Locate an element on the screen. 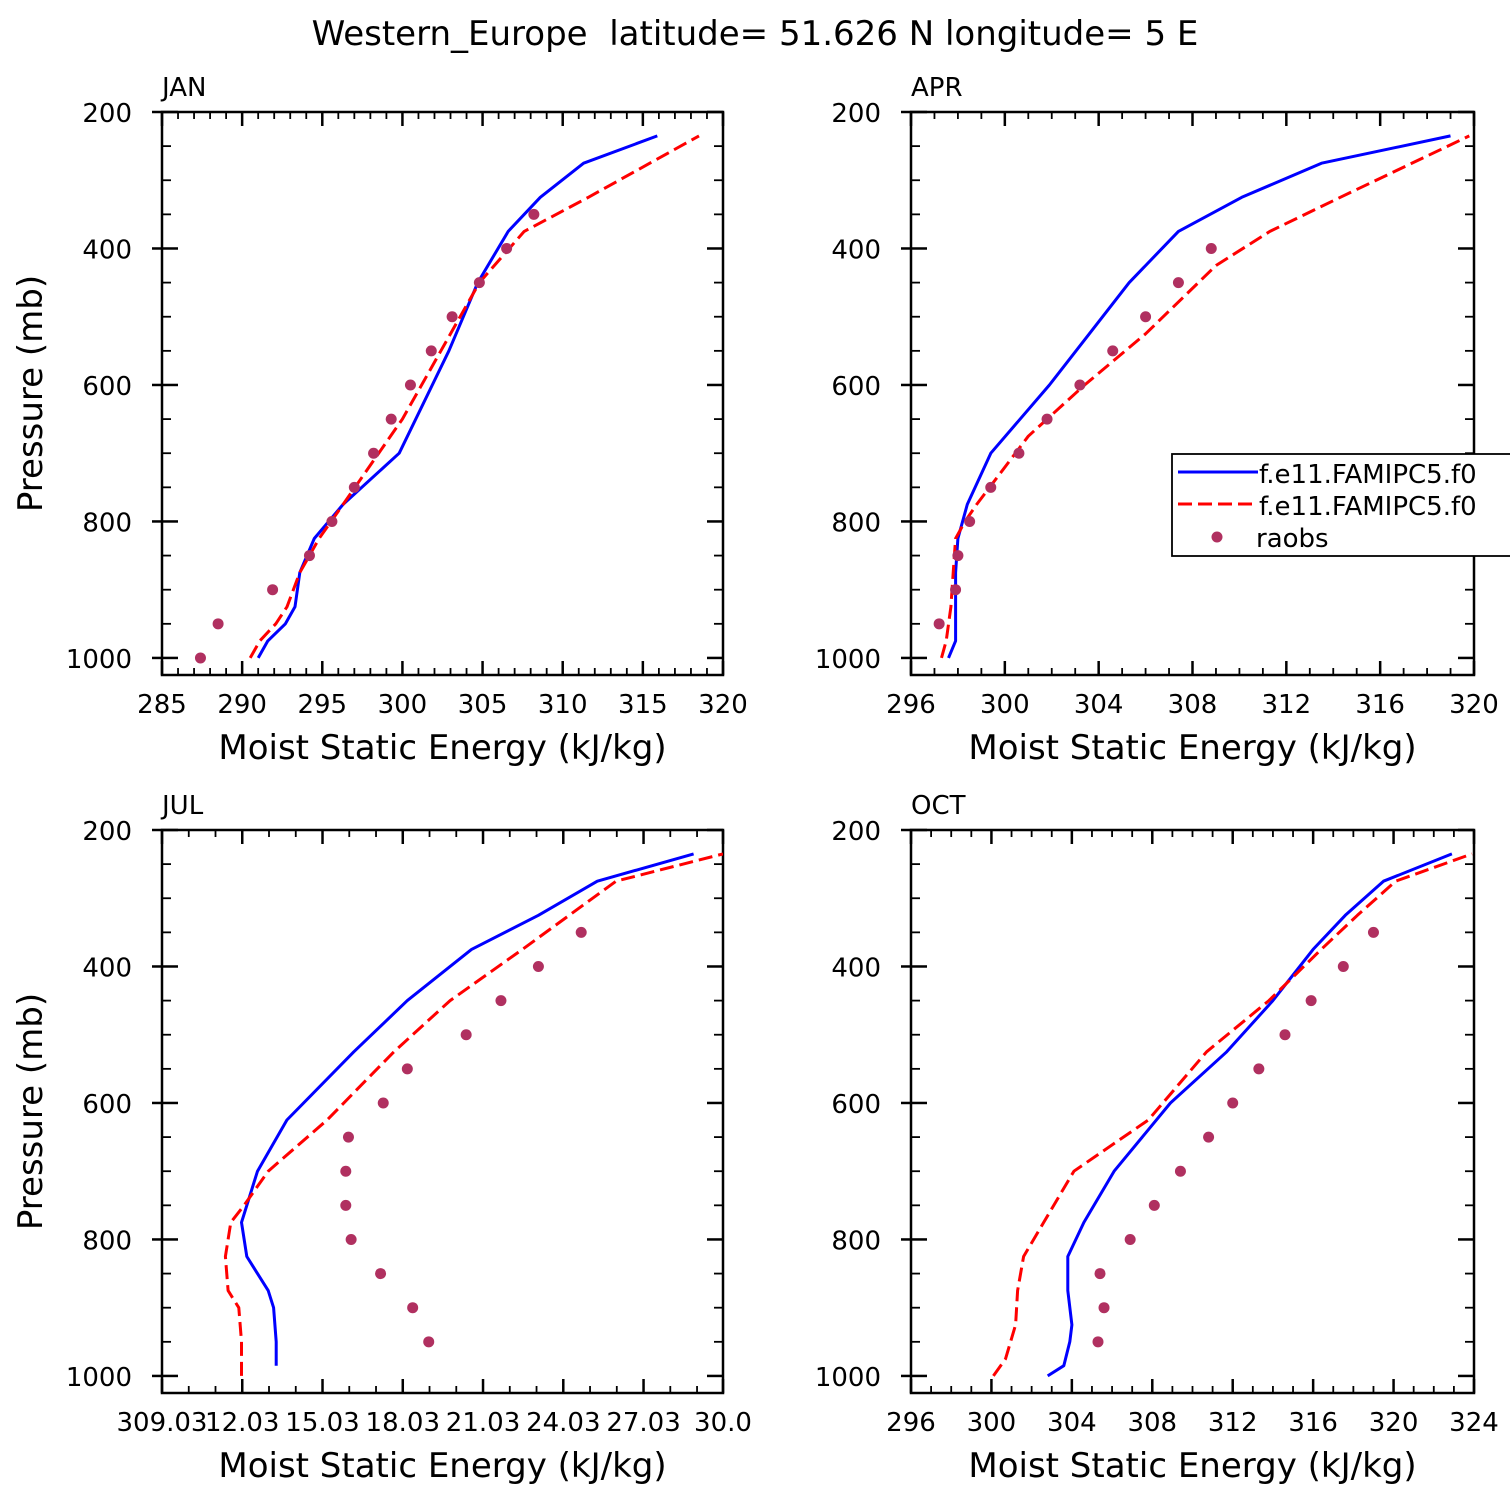 Image resolution: width=1510 pixels, height=1510 pixels. x-tick-label: 305 is located at coordinates (483, 705).